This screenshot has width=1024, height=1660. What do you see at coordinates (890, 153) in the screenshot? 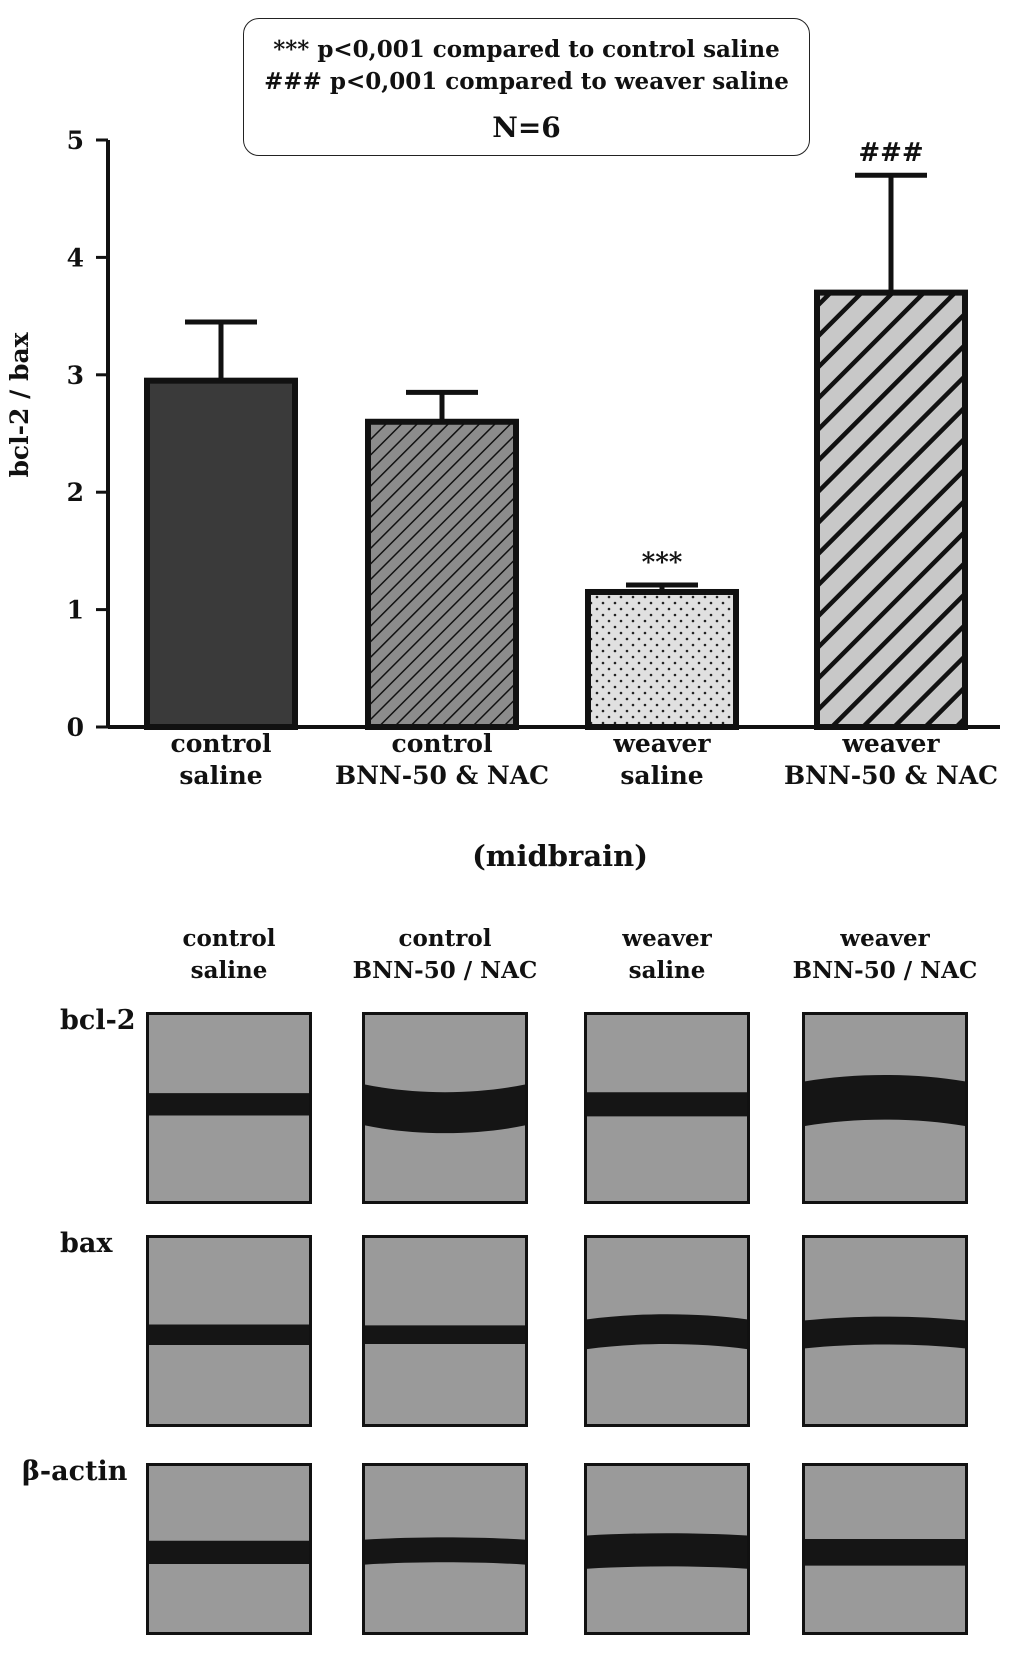
I see `significance-marker: ###` at bounding box center [890, 153].